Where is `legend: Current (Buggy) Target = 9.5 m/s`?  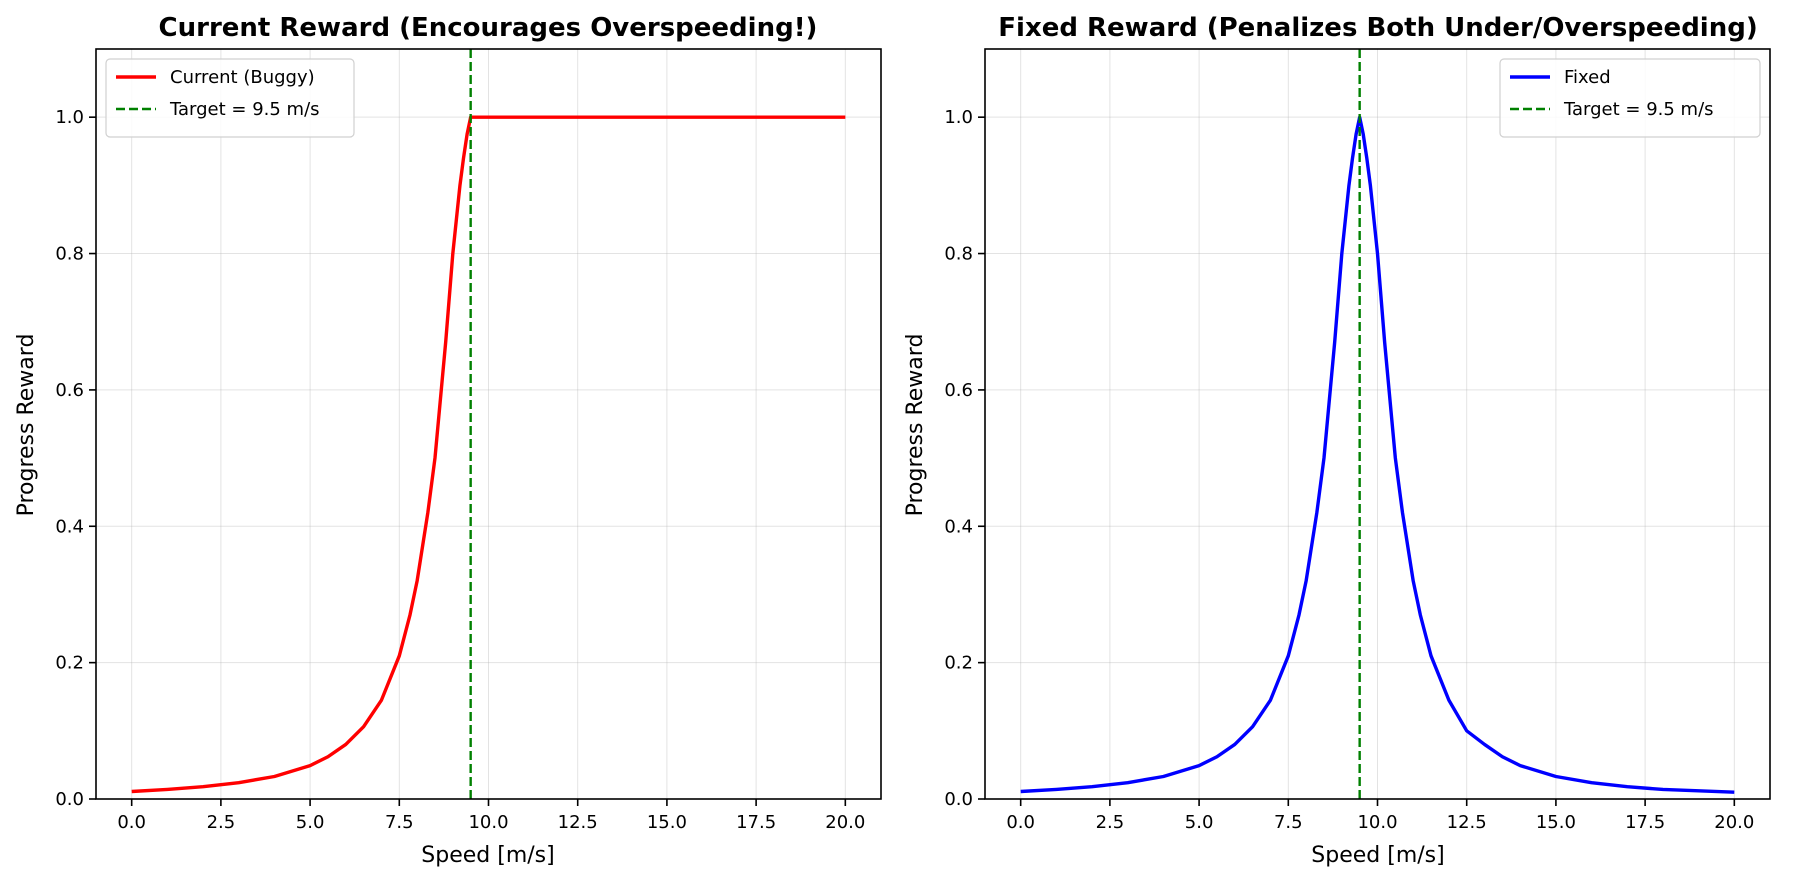
legend: Current (Buggy) Target = 9.5 m/s is located at coordinates (230, 98).